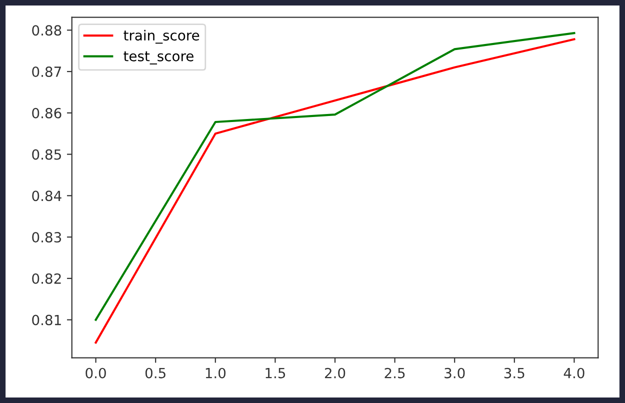 This screenshot has height=403, width=625. Describe the element at coordinates (47, 113) in the screenshot. I see `y-tick-label: 0.86` at that location.